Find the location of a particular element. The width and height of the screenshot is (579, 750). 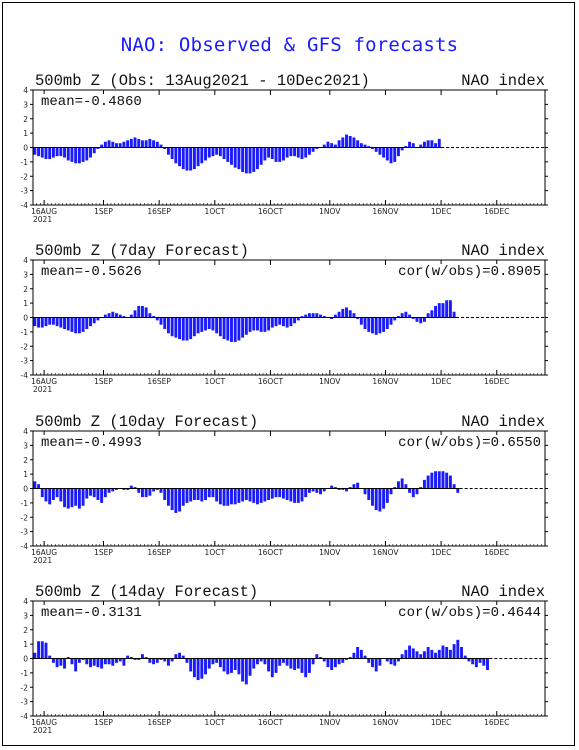

mean-bg is located at coordinates (91, 272).